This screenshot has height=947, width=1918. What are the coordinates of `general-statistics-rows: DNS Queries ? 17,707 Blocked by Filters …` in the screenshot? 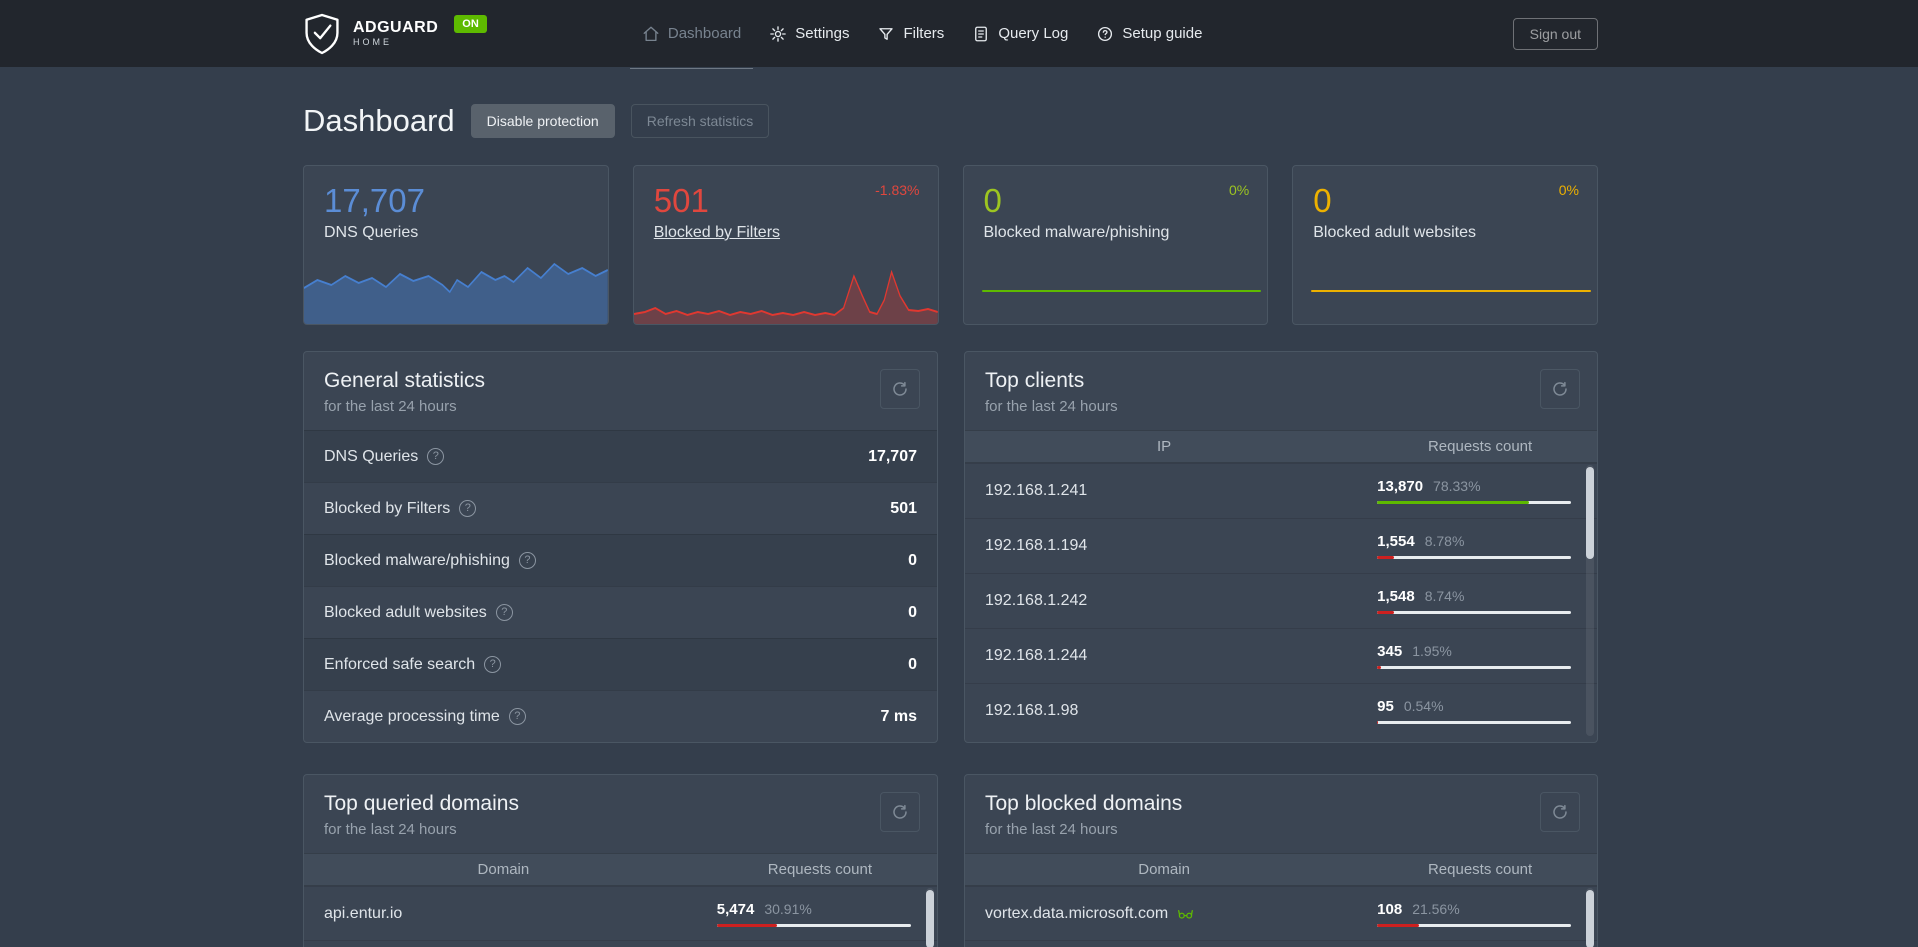 It's located at (620, 586).